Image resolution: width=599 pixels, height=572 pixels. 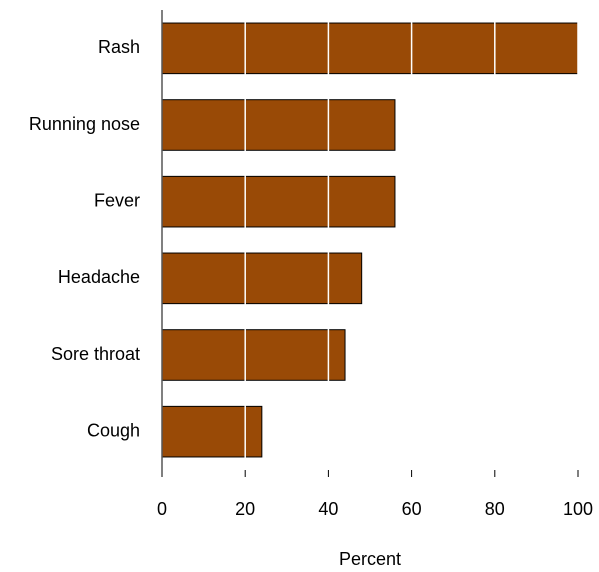 What do you see at coordinates (412, 509) in the screenshot?
I see `x-tick-label: 60` at bounding box center [412, 509].